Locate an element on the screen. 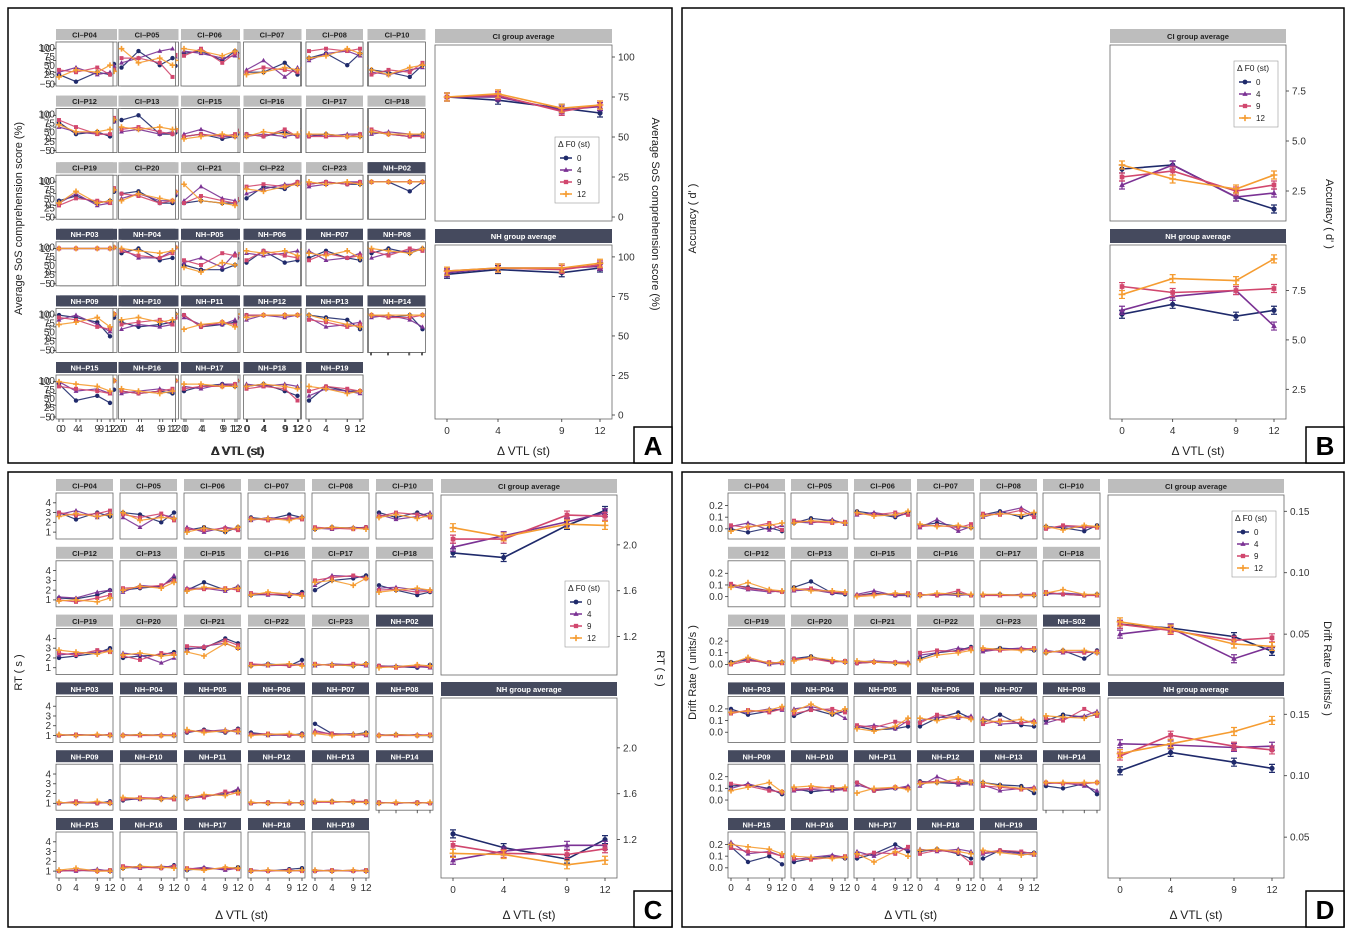 The height and width of the screenshot is (938, 1351). y-tick-label: 0 is located at coordinates (52, 84).